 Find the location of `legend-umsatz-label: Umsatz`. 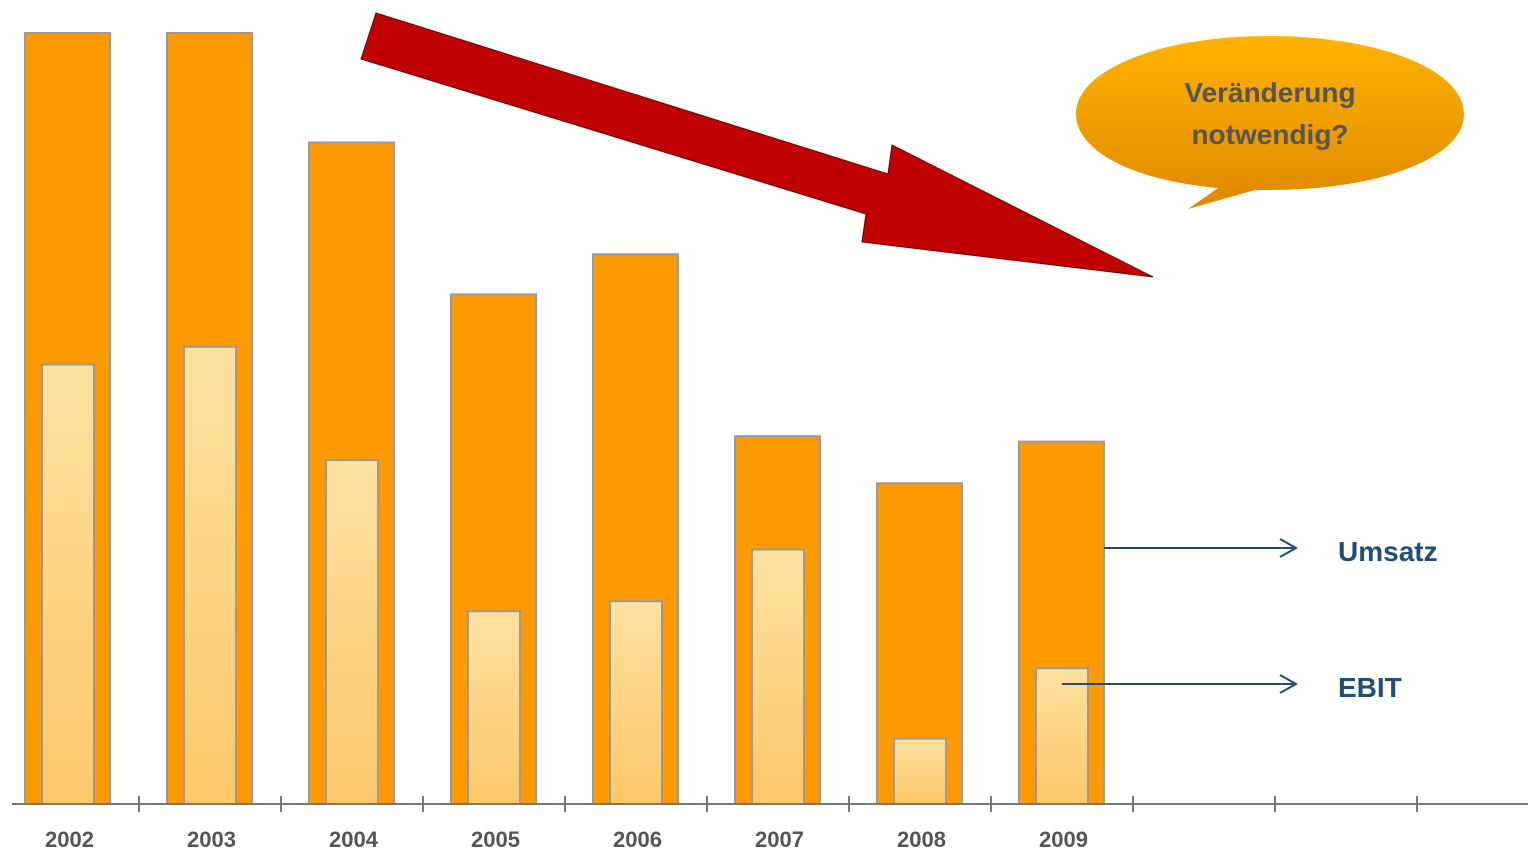

legend-umsatz-label: Umsatz is located at coordinates (1388, 551).